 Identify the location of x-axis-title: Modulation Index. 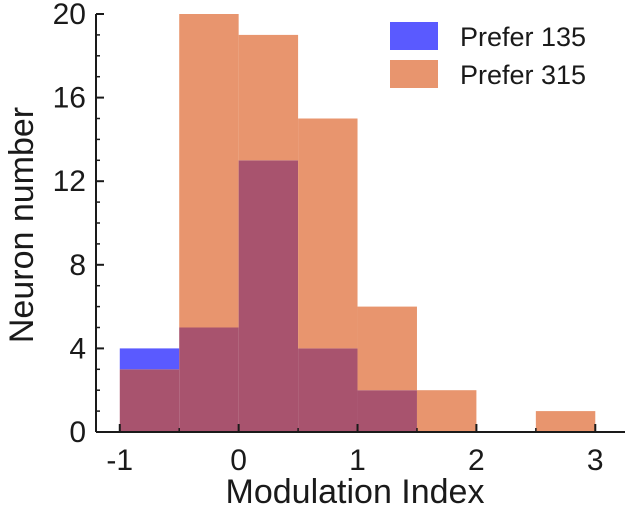
(355, 490).